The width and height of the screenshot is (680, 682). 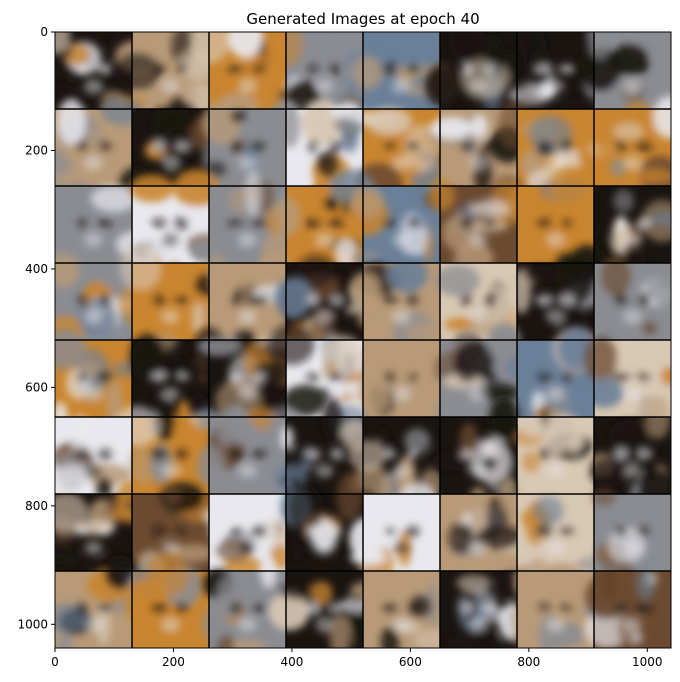 What do you see at coordinates (55, 662) in the screenshot?
I see `x-tick-label: 0` at bounding box center [55, 662].